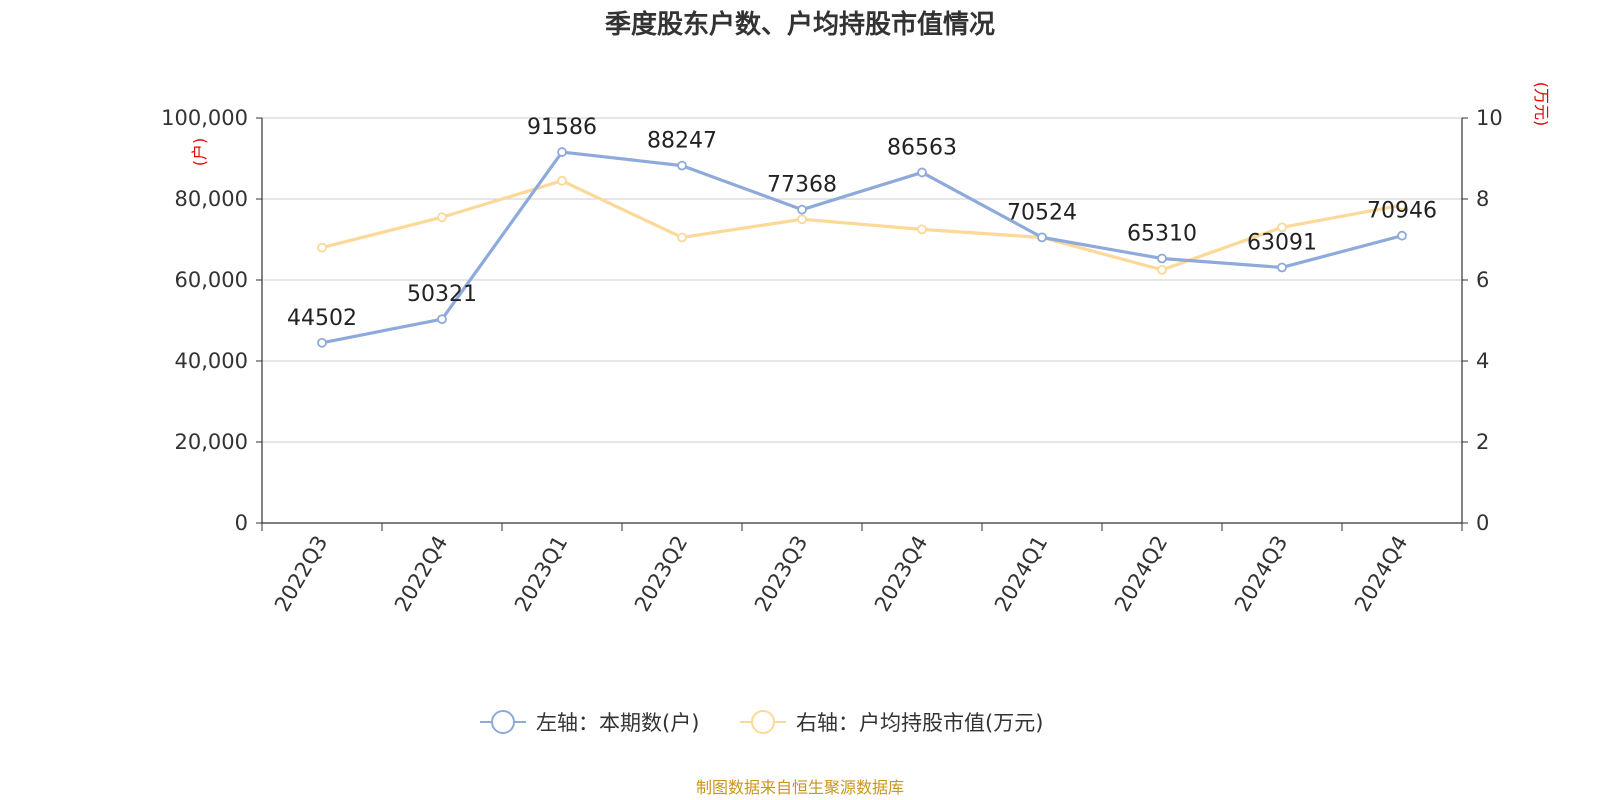 The width and height of the screenshot is (1600, 800). I want to click on right-axis-tick-label: 0, so click(1482, 523).